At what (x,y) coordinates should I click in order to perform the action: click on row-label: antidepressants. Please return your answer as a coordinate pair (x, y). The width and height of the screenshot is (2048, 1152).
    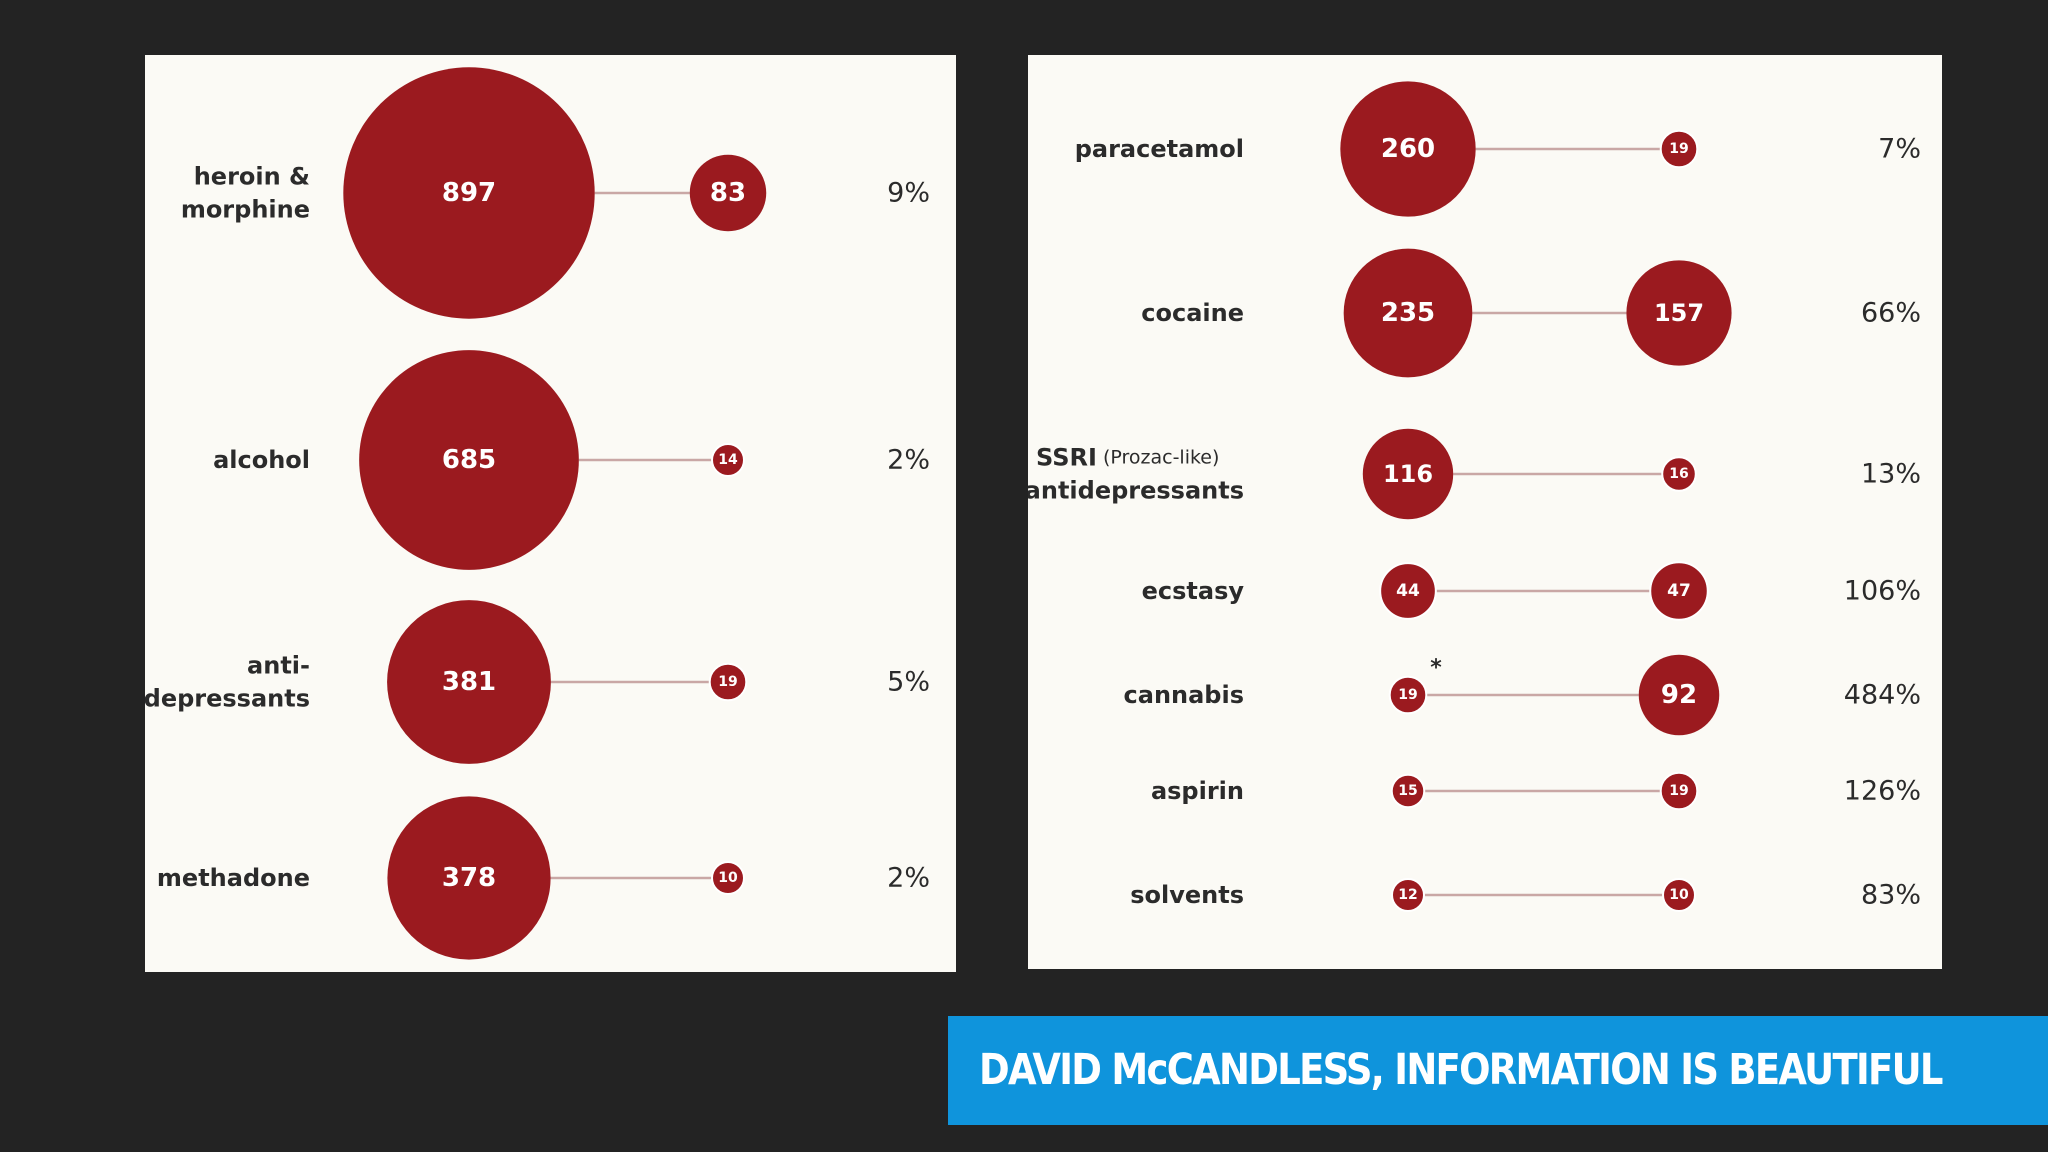
    Looking at the image, I should click on (1136, 491).